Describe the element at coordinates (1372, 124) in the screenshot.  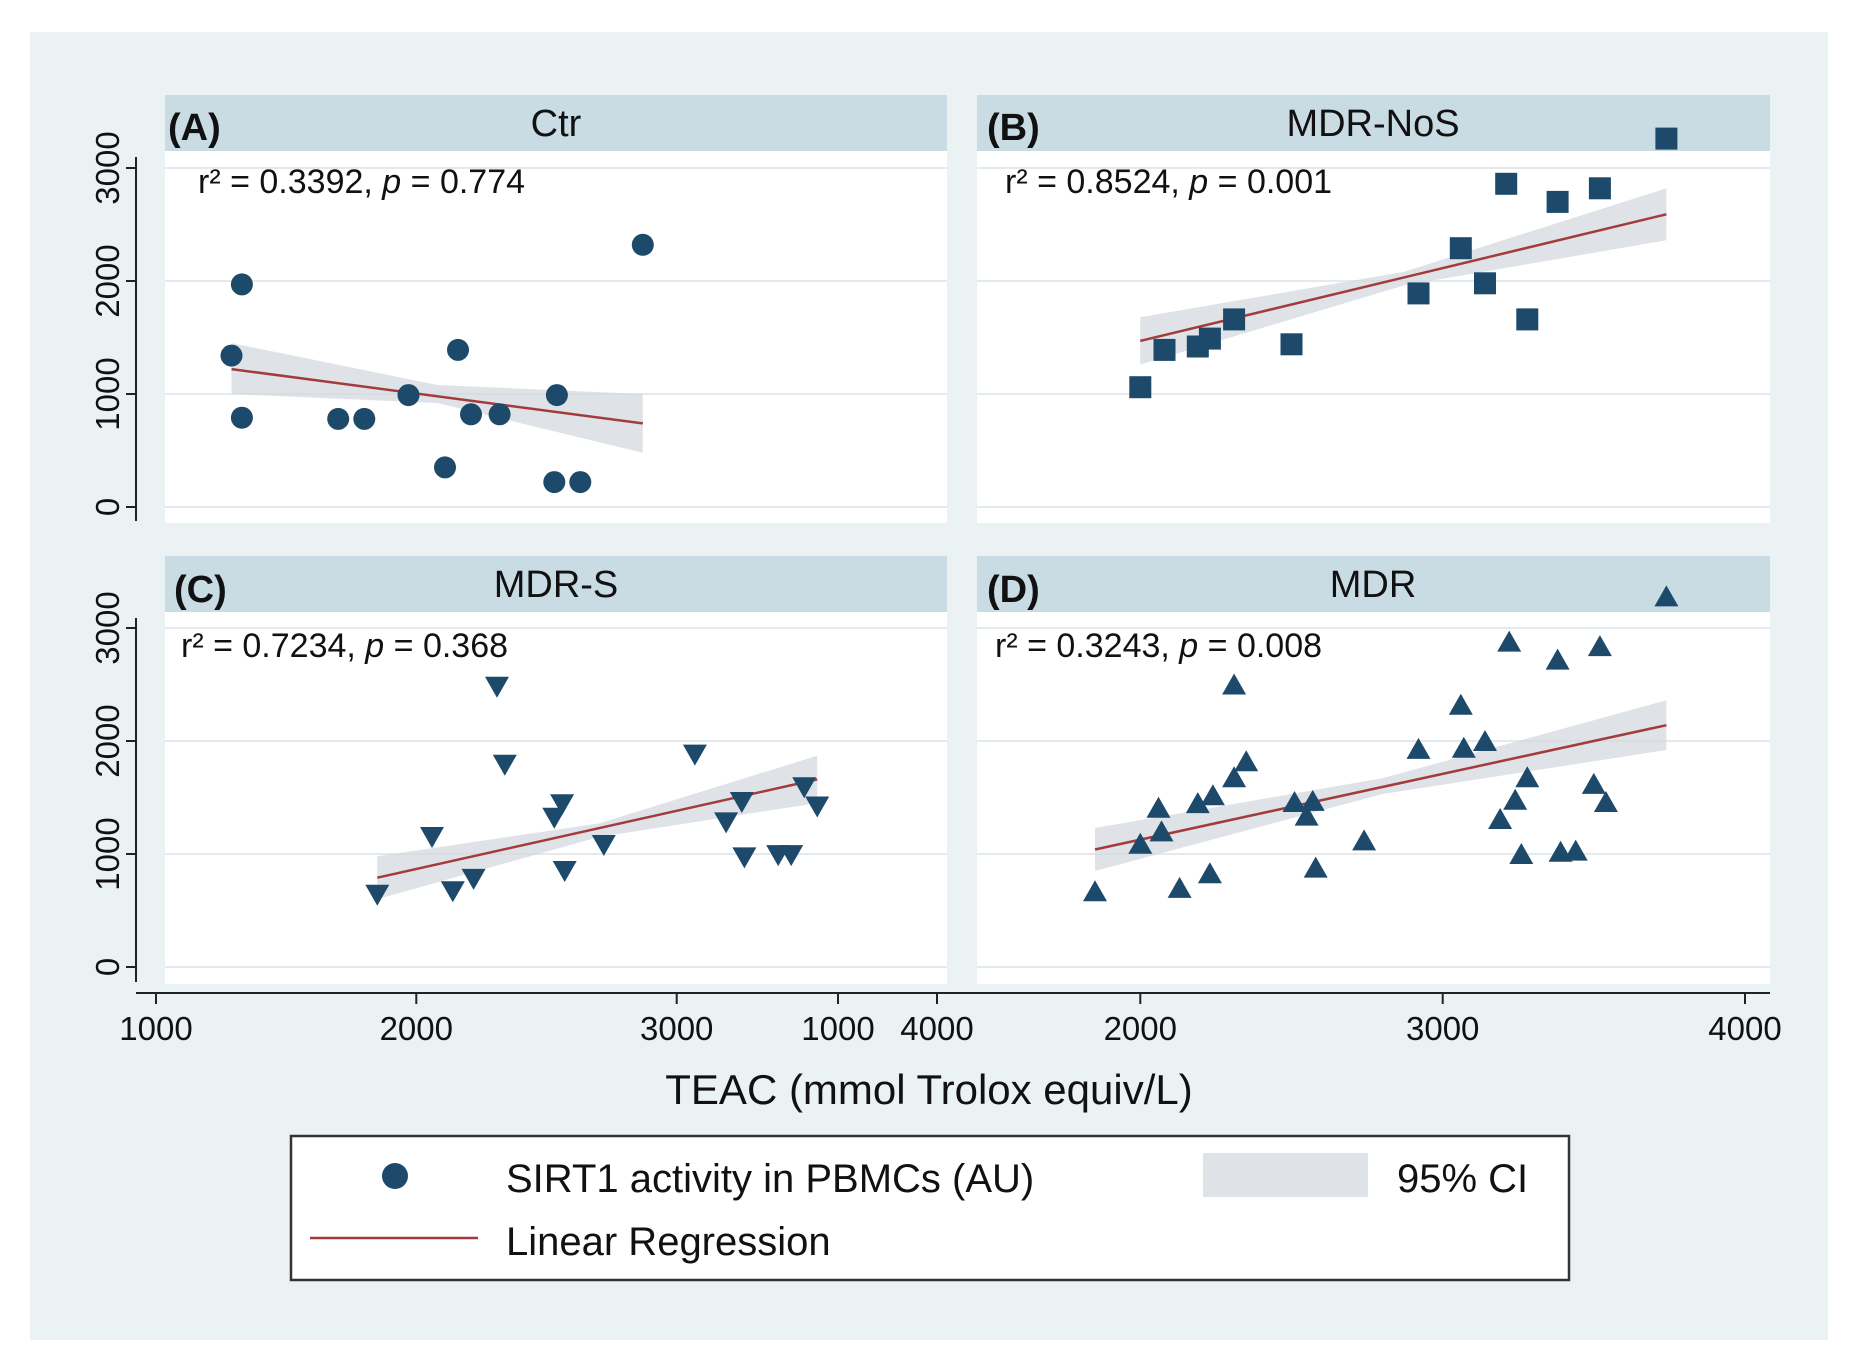
I see `panel-b-title: MDR-NoS` at that location.